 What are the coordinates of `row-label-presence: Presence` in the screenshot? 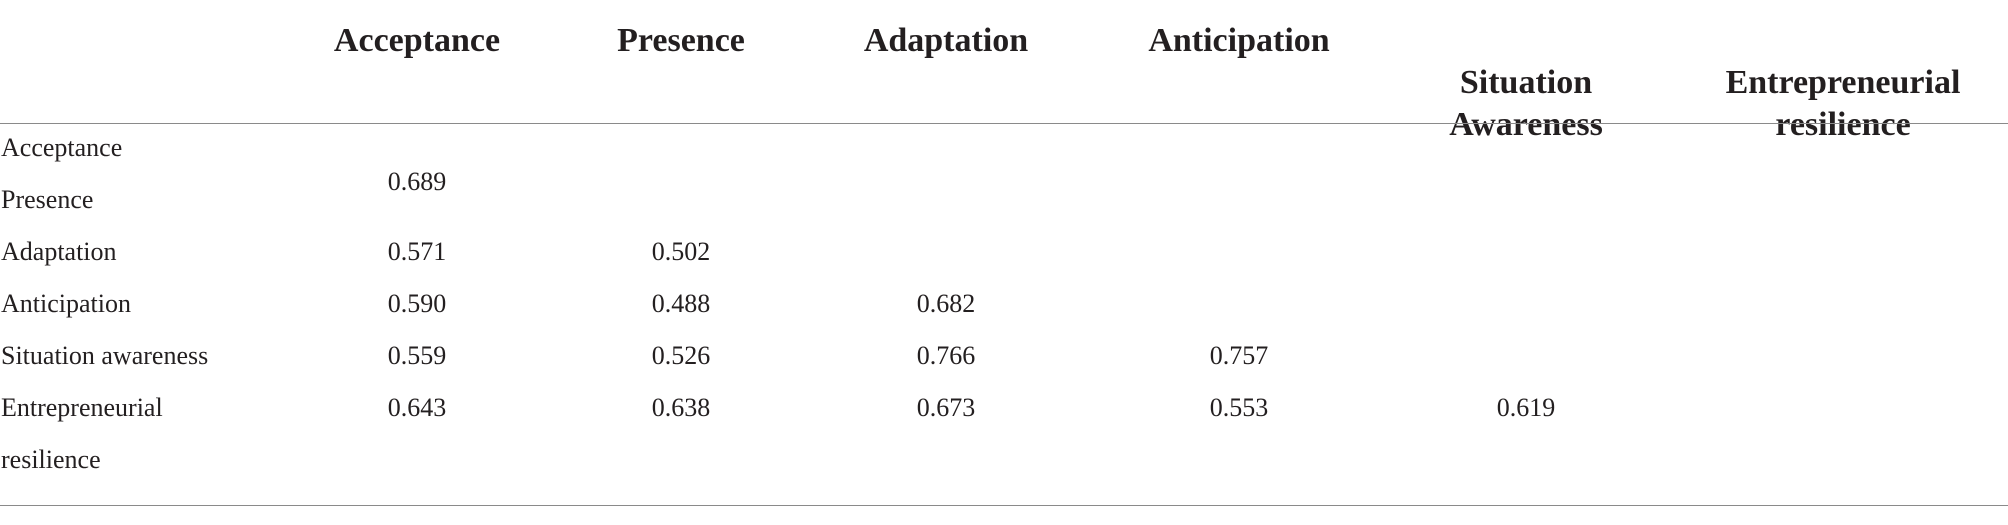 It's located at (47, 199).